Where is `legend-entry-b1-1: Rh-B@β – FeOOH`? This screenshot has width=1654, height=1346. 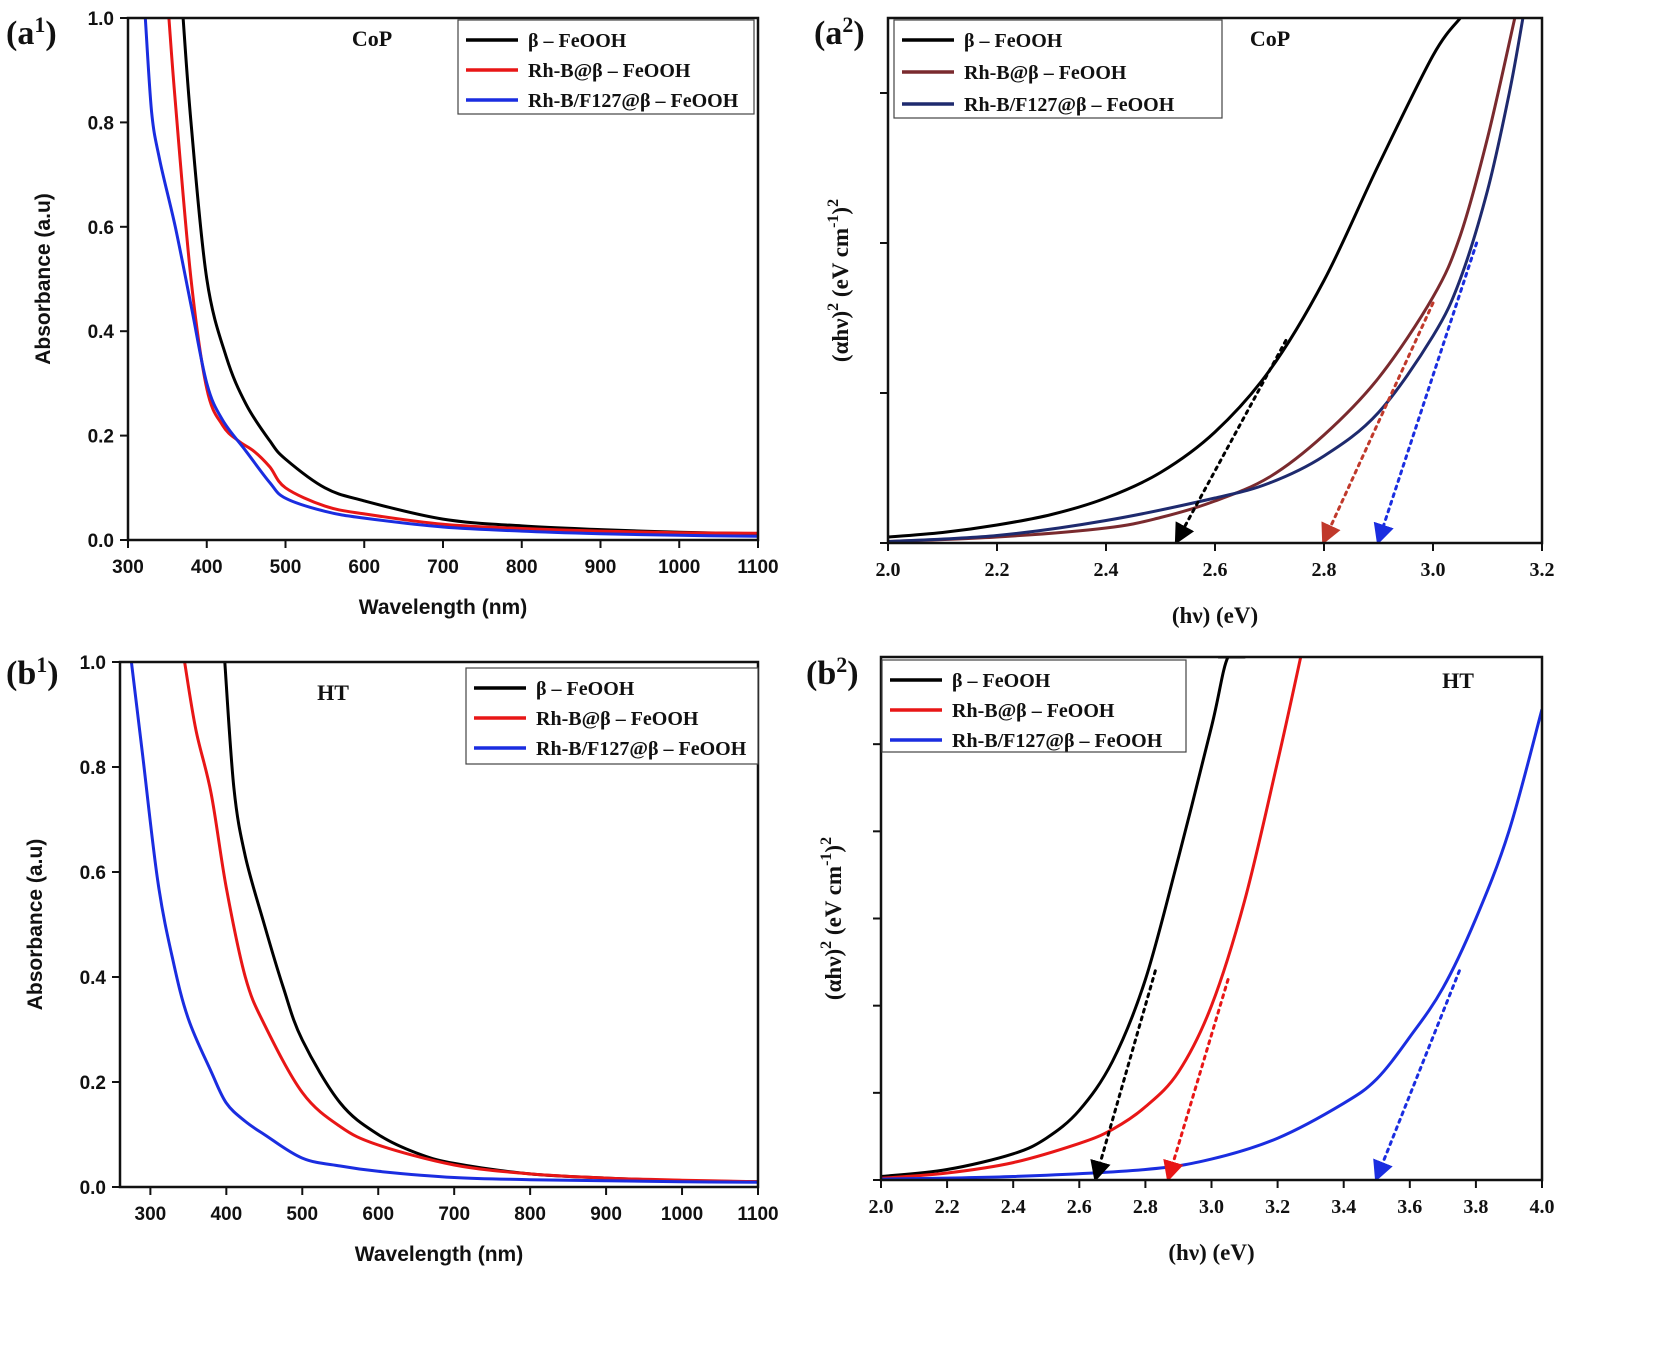 legend-entry-b1-1: Rh-B@β – FeOOH is located at coordinates (617, 719).